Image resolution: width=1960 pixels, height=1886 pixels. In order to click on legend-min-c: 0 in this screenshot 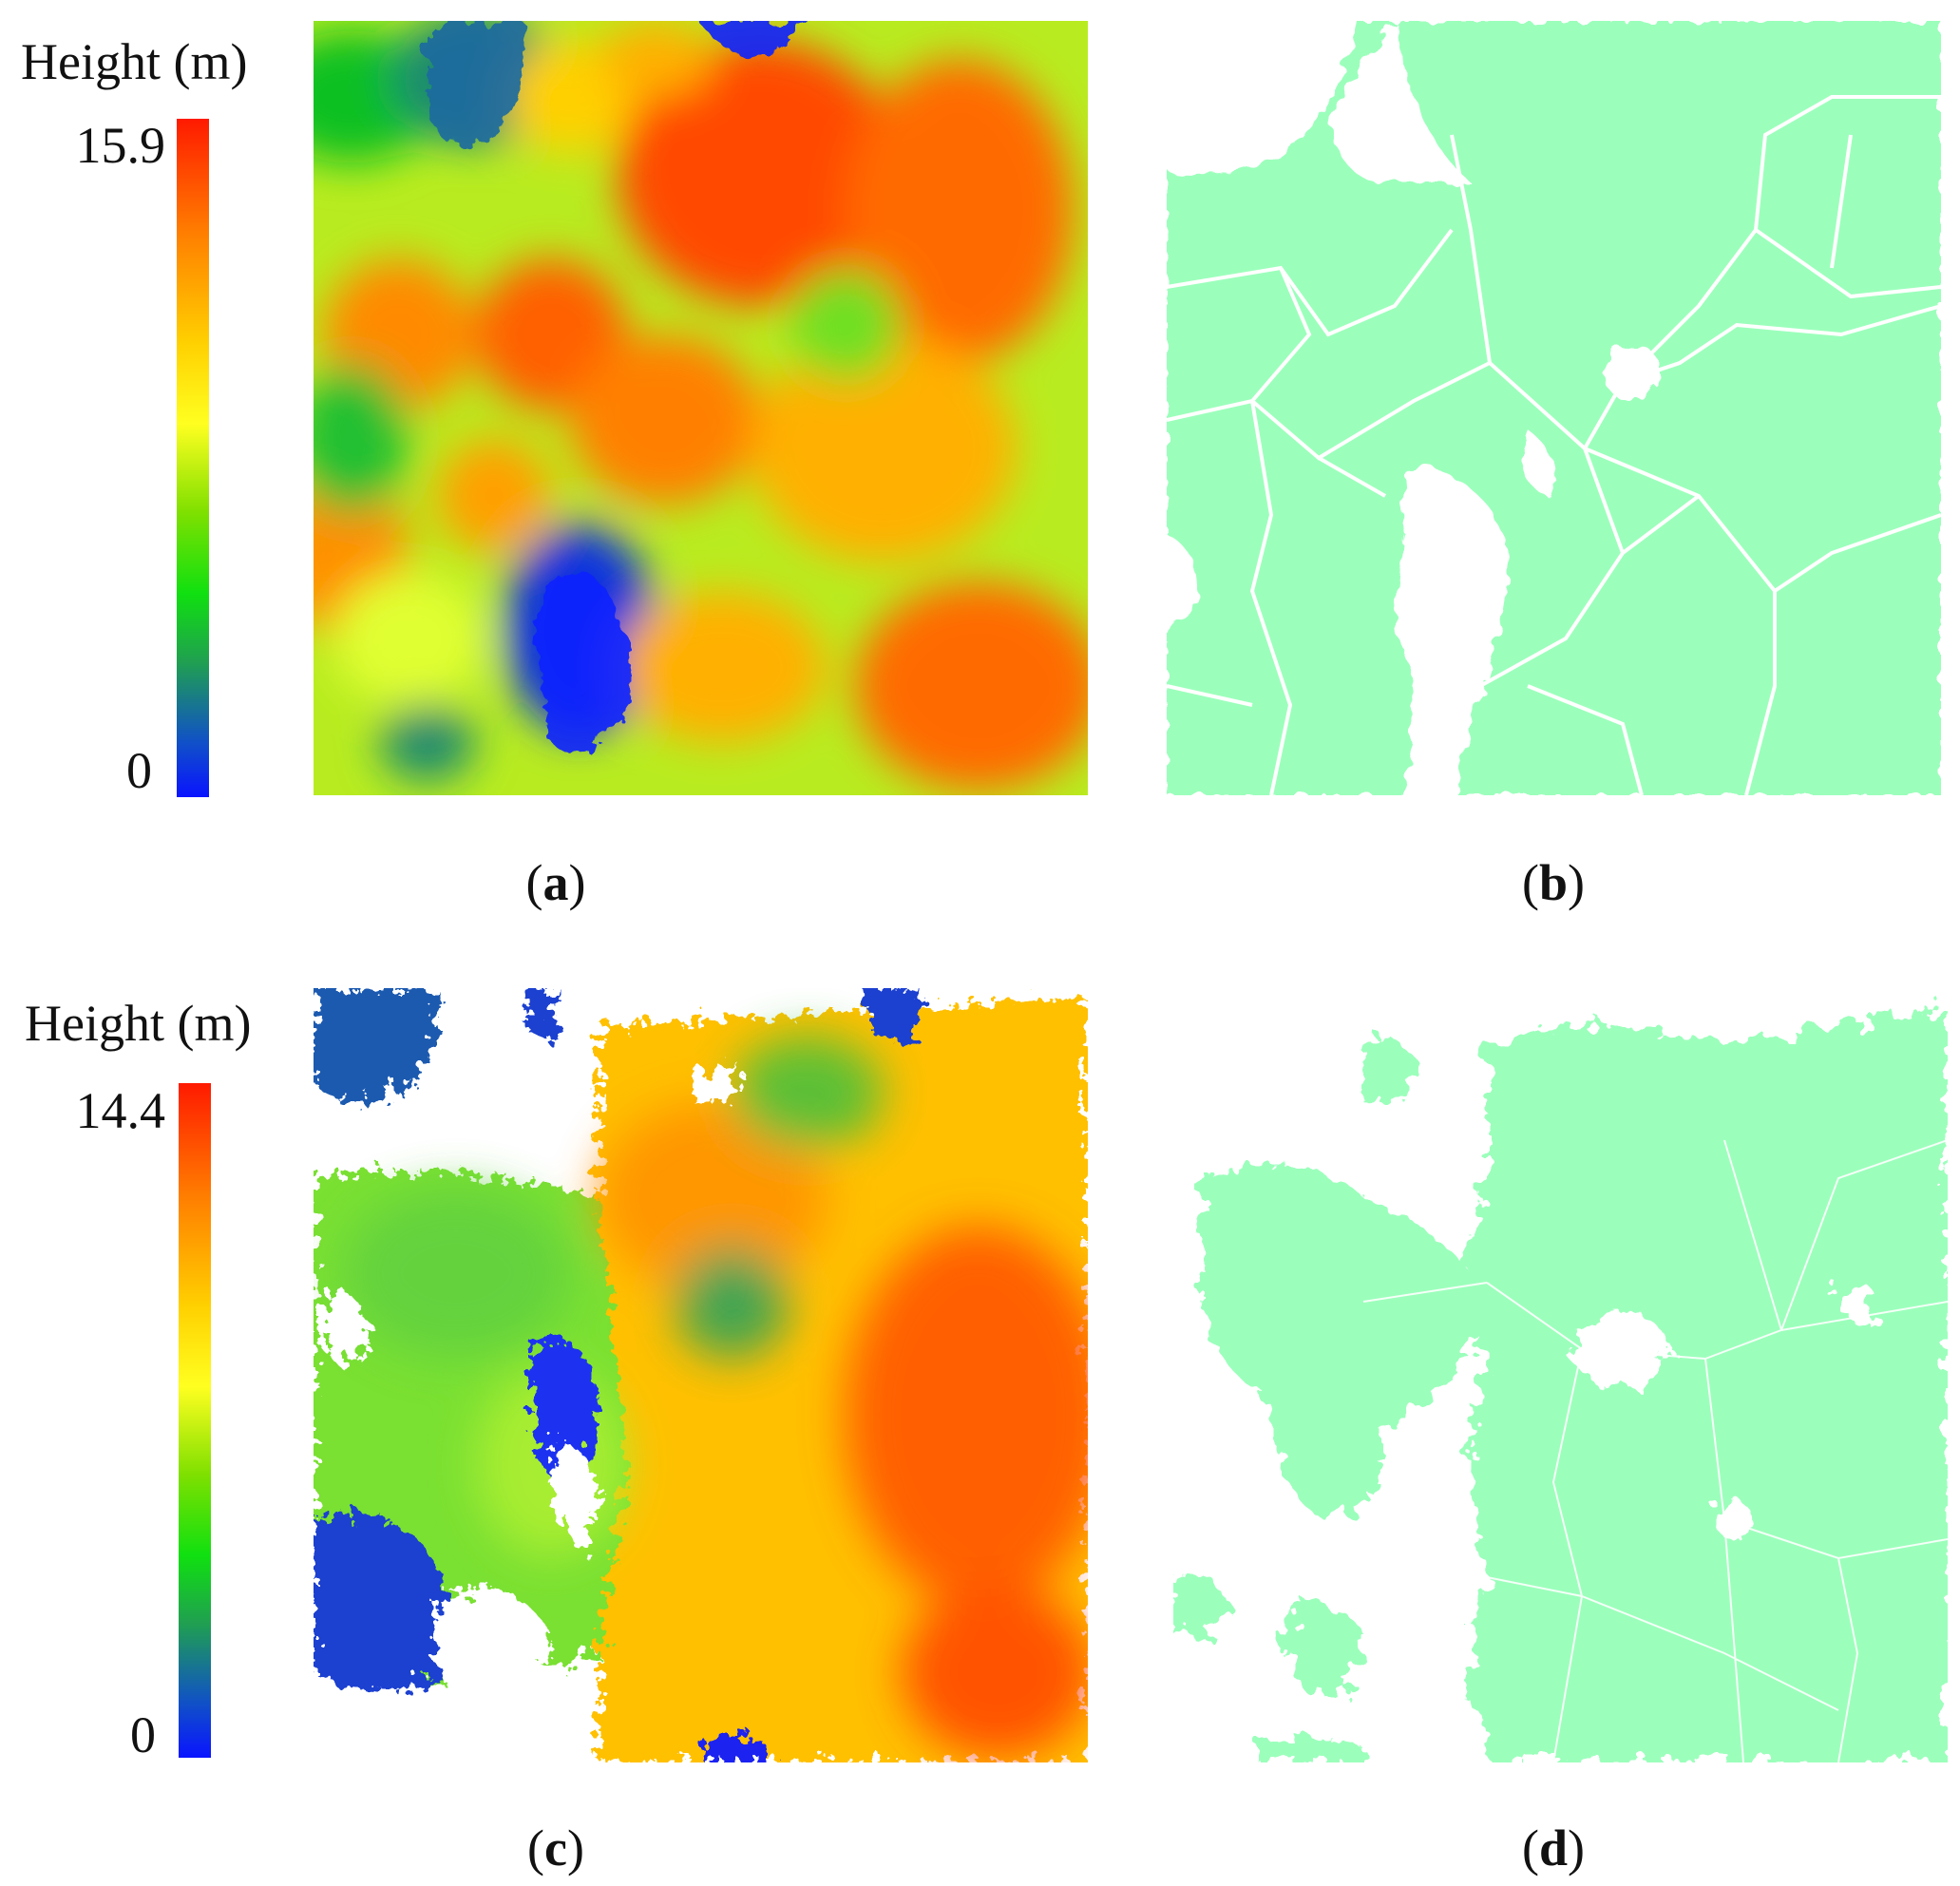, I will do `click(143, 1734)`.